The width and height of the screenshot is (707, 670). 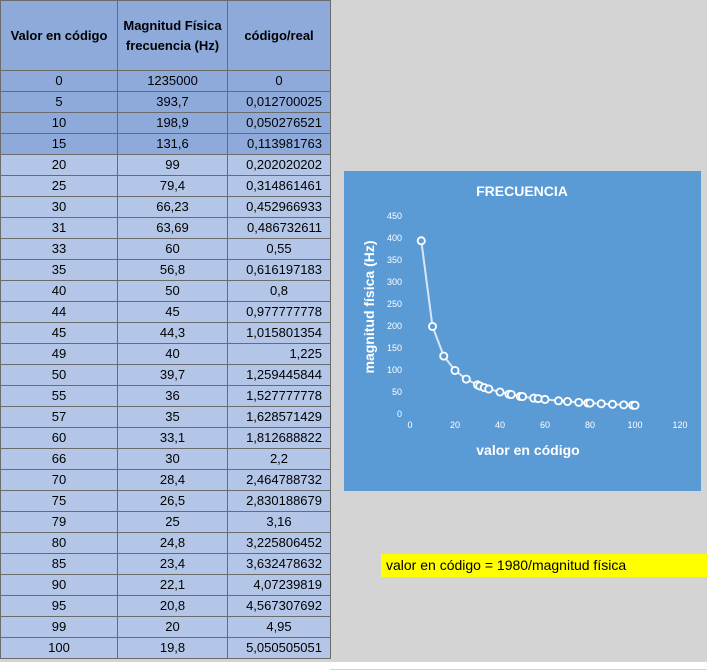 I want to click on cell-magnitud-fisica: 19,8, so click(x=172, y=648).